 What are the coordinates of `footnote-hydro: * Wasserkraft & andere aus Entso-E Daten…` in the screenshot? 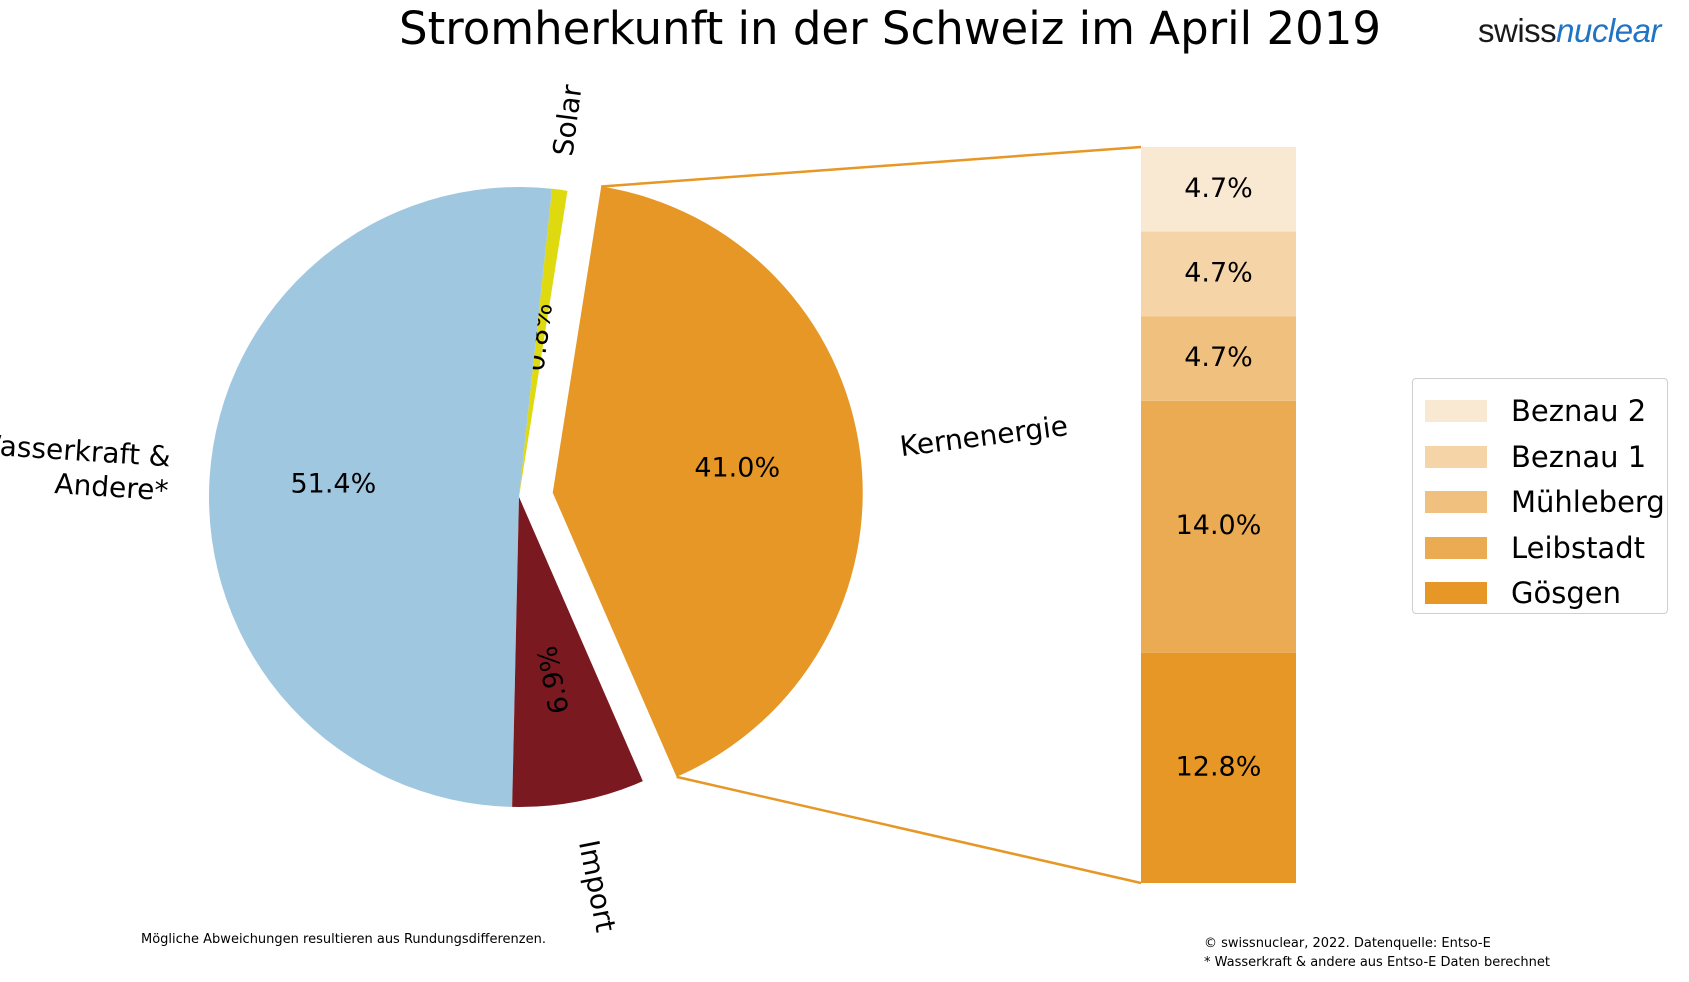 It's located at (1377, 962).